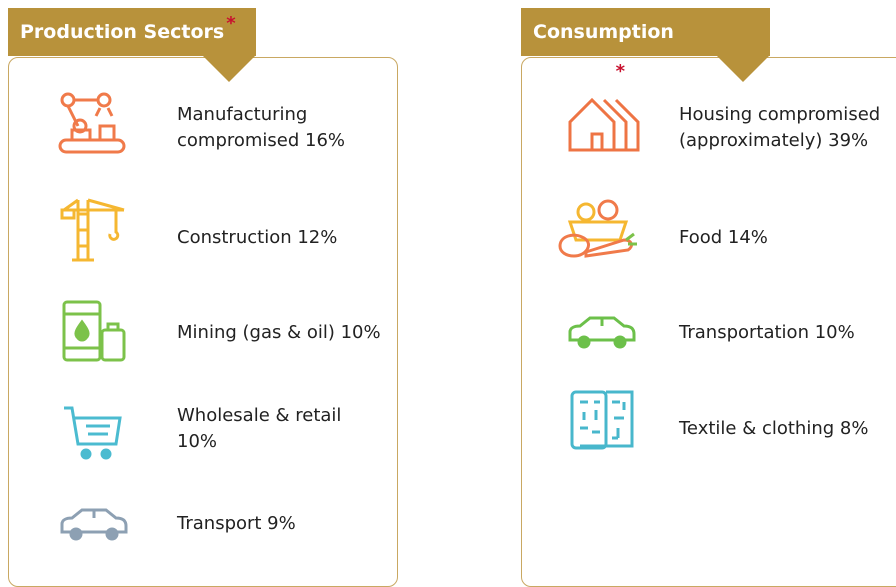 The height and width of the screenshot is (587, 896). What do you see at coordinates (93, 433) in the screenshot?
I see `cart-icon` at bounding box center [93, 433].